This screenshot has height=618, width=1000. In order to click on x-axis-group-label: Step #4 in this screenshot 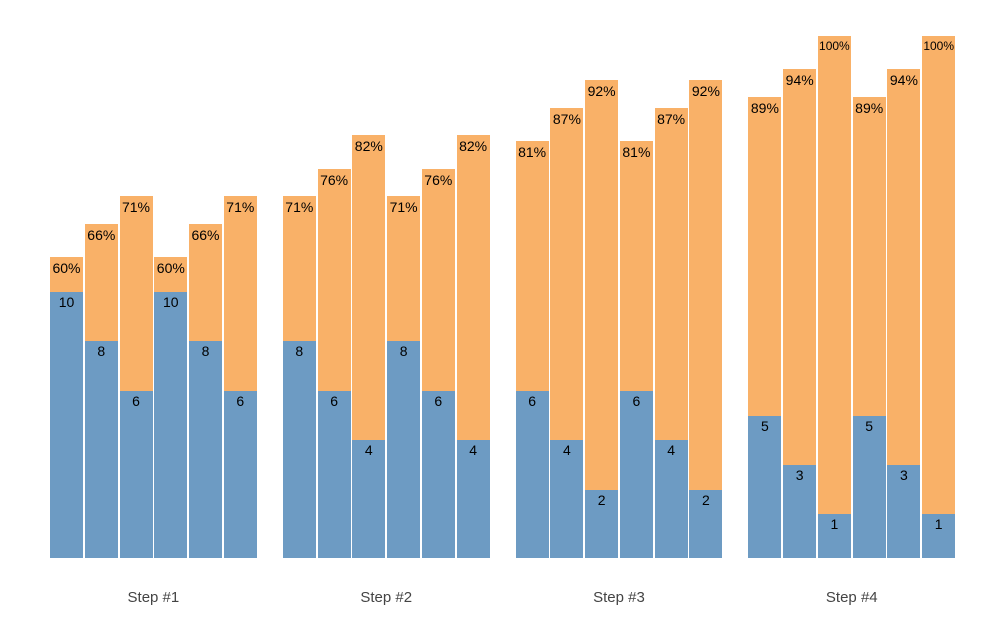, I will do `click(851, 597)`.